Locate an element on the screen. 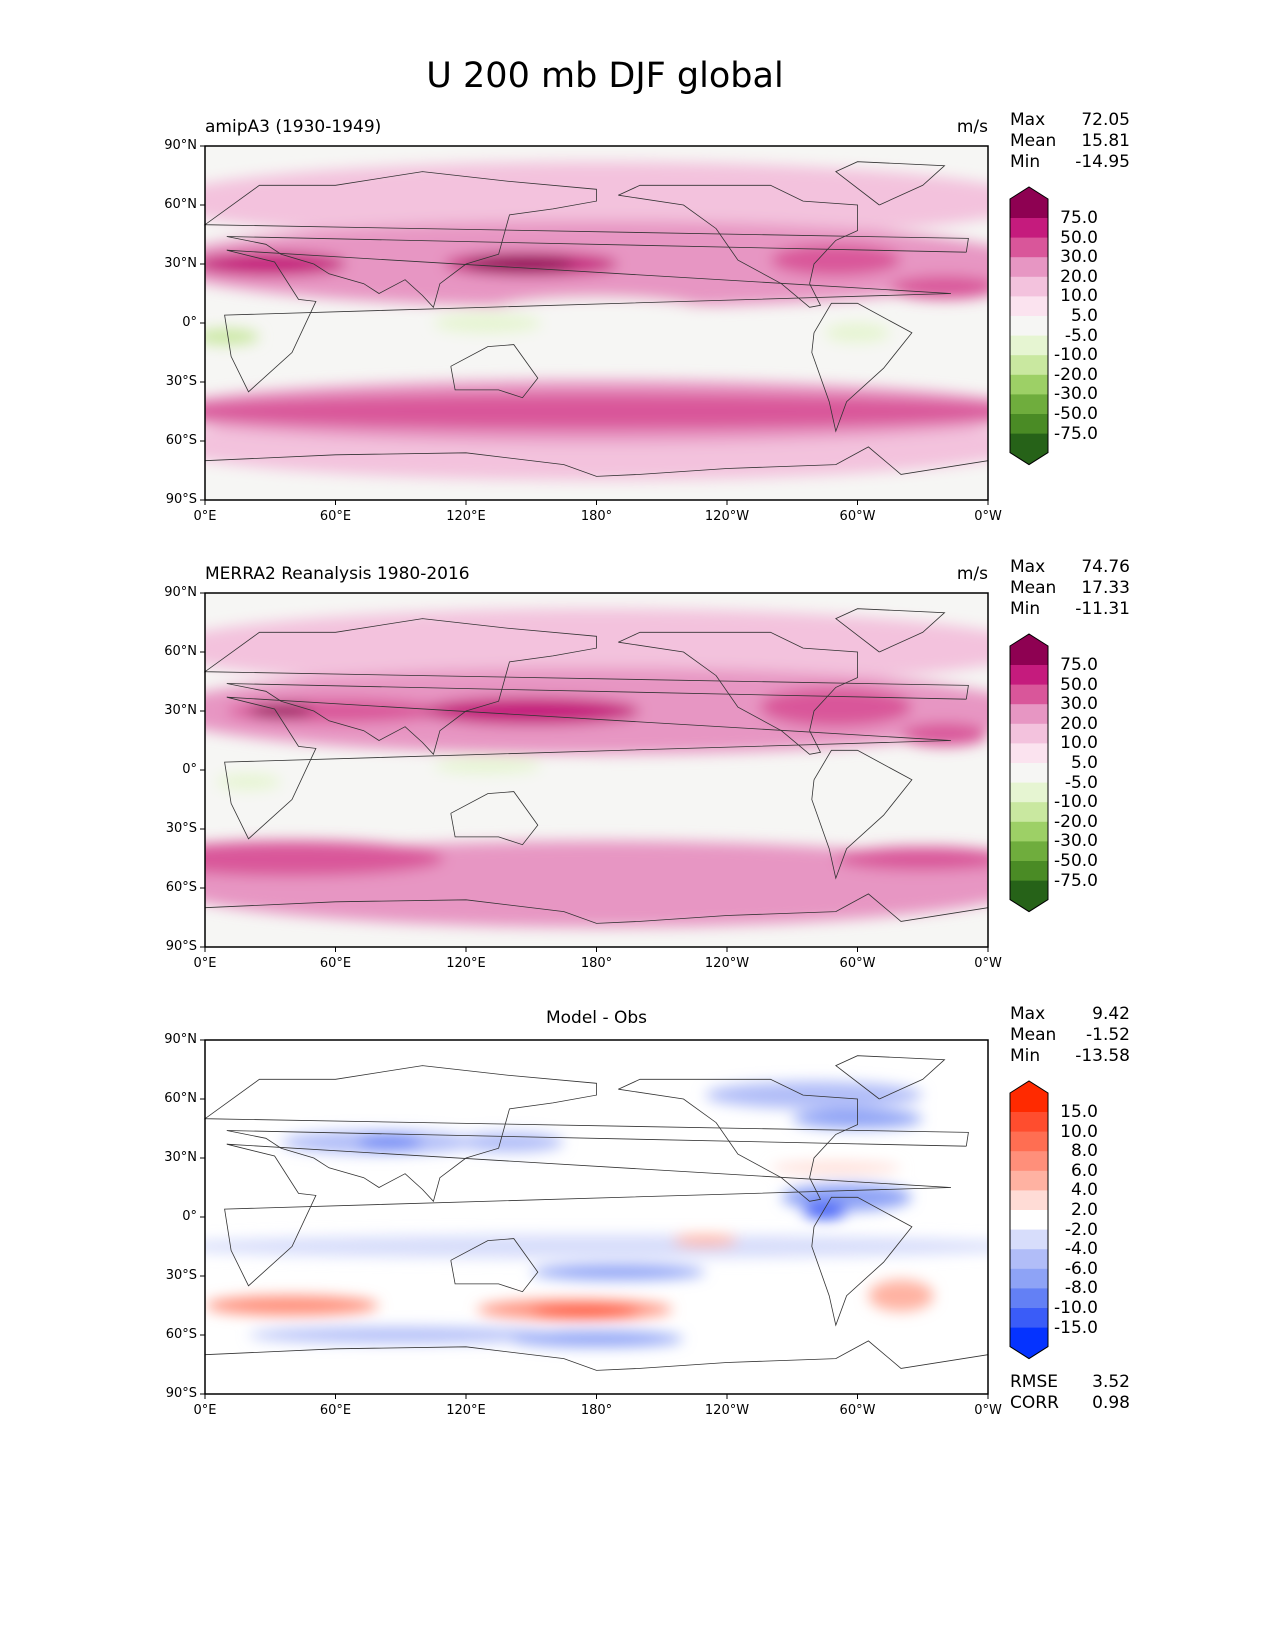  colorbar-extend-max is located at coordinates (1029, 202).